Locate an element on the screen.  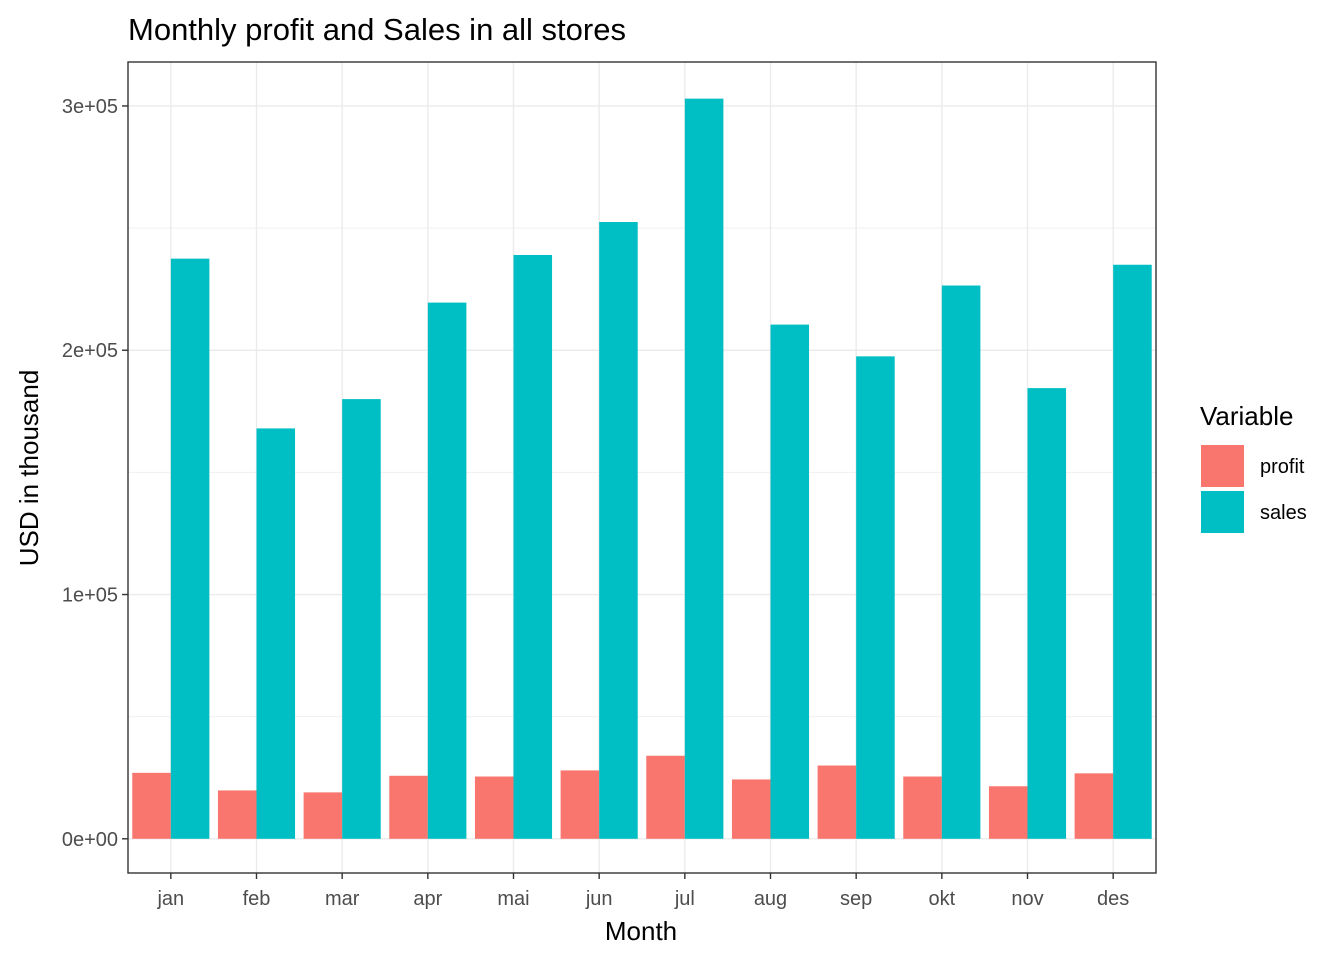
x-tick-label: aug is located at coordinates (770, 899).